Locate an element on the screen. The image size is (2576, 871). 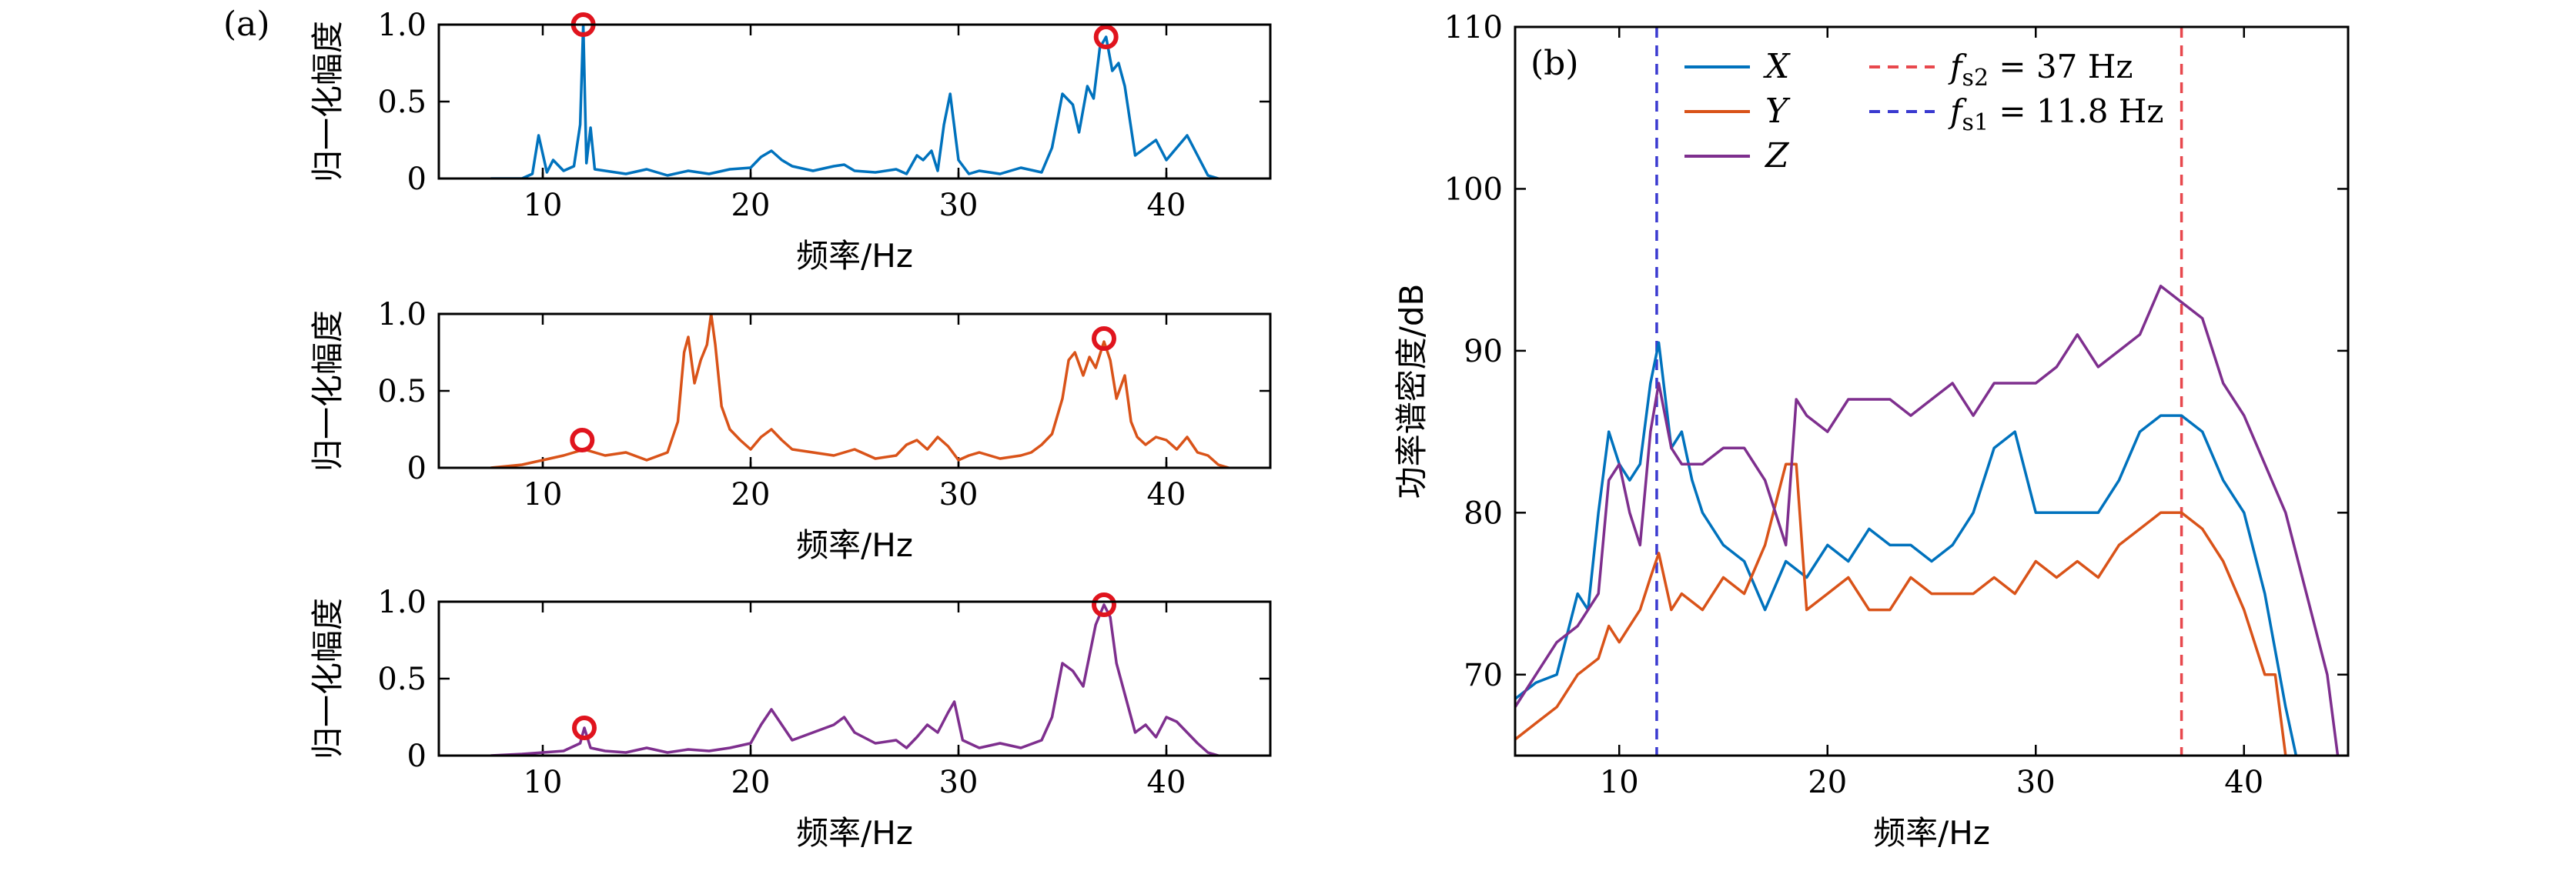
series-line-a3 is located at coordinates (855, 680).